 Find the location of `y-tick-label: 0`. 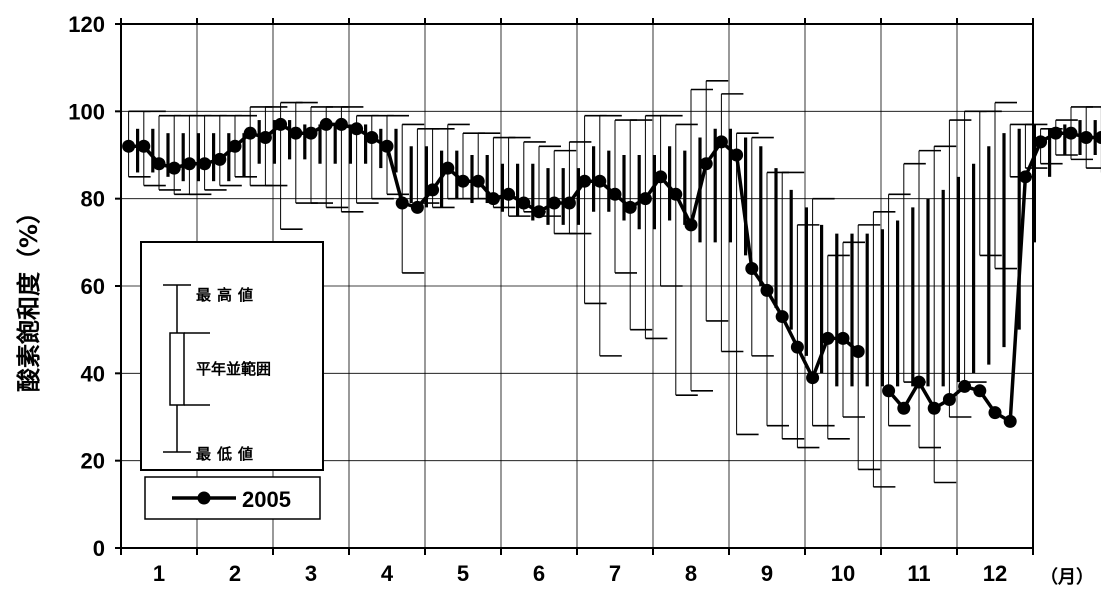

y-tick-label: 0 is located at coordinates (99, 548).